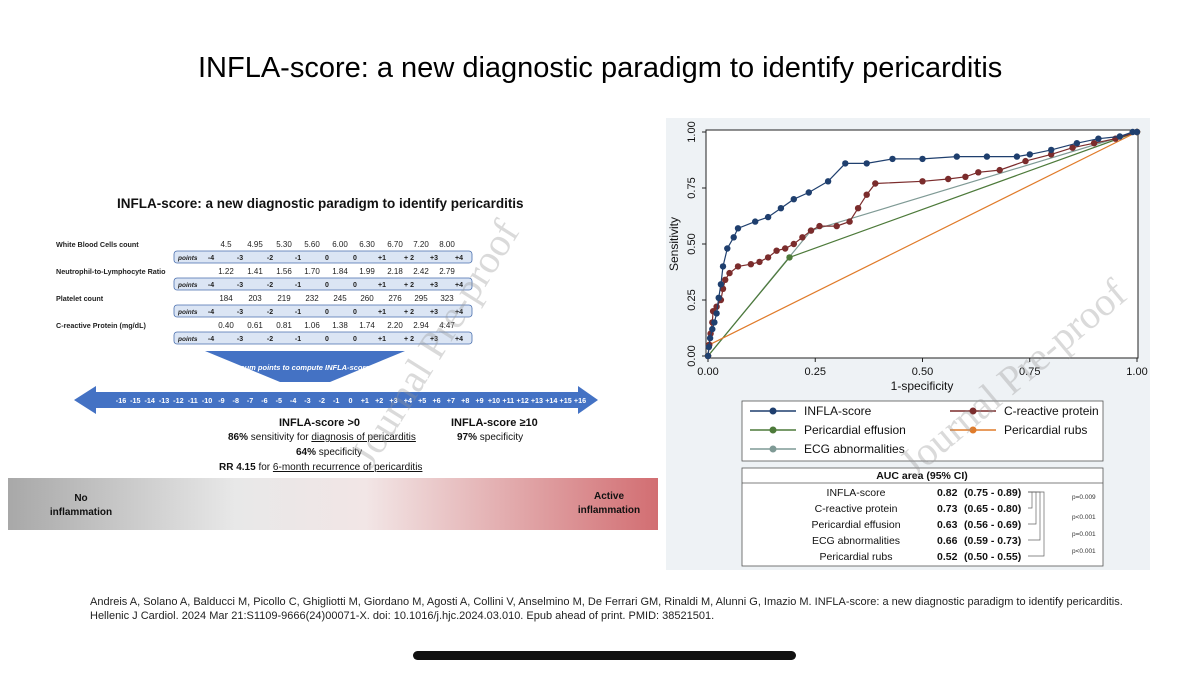 The width and height of the screenshot is (1200, 673). I want to click on cutoff-value: 323, so click(447, 298).